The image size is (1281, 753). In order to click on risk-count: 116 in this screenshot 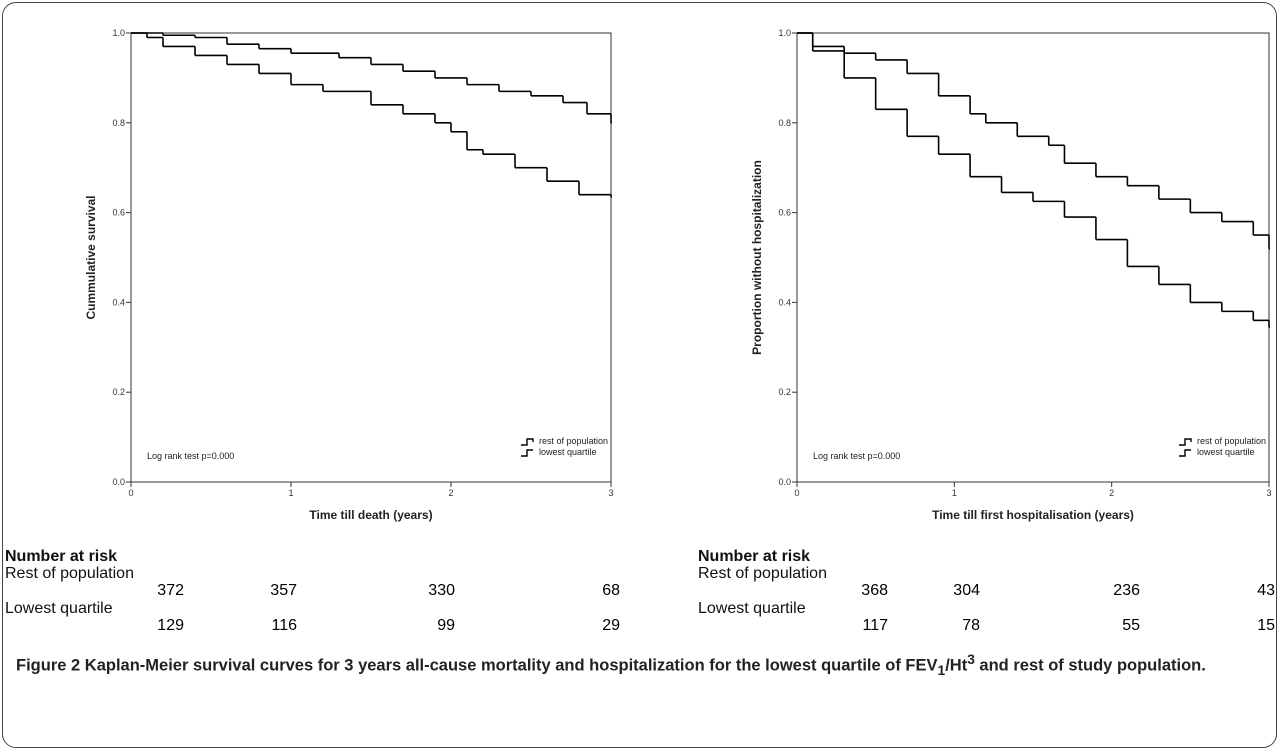, I will do `click(284, 625)`.